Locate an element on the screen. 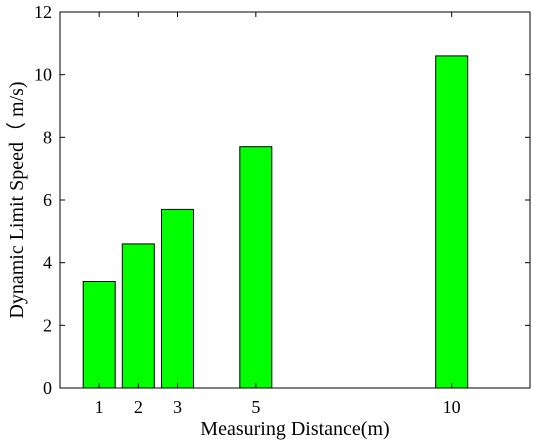  y-tick-label-2: 2 is located at coordinates (47, 325).